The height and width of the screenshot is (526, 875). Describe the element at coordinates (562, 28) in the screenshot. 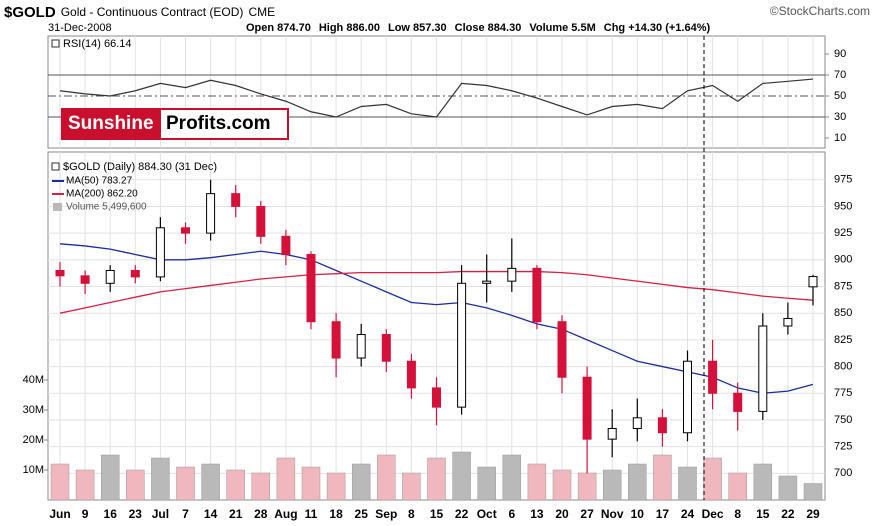

I see `quote-item: Volume 5.5M` at that location.